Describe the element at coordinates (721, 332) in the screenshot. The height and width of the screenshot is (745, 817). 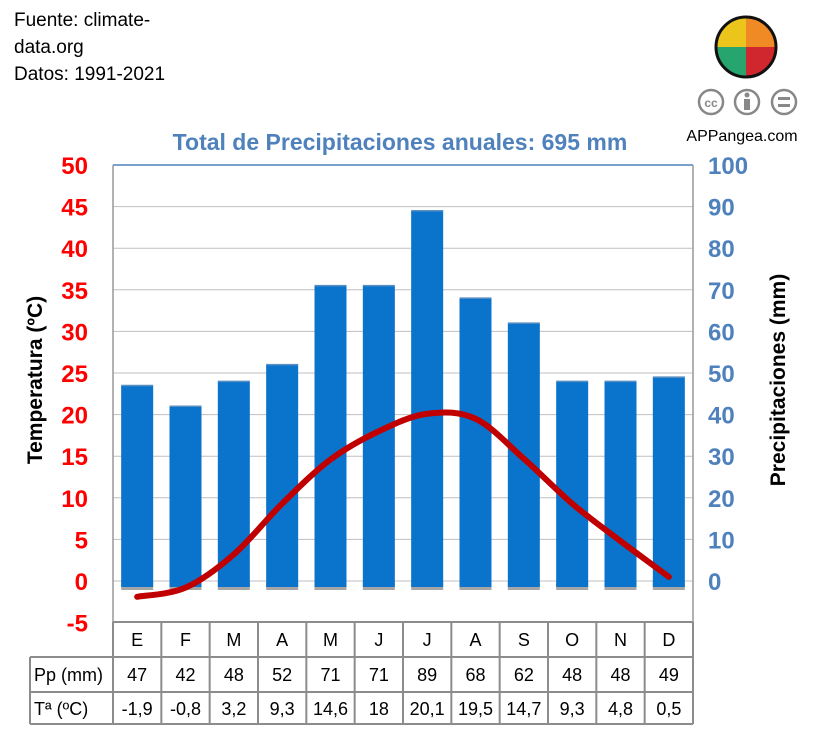
I see `y-right-tick-label: 60` at that location.